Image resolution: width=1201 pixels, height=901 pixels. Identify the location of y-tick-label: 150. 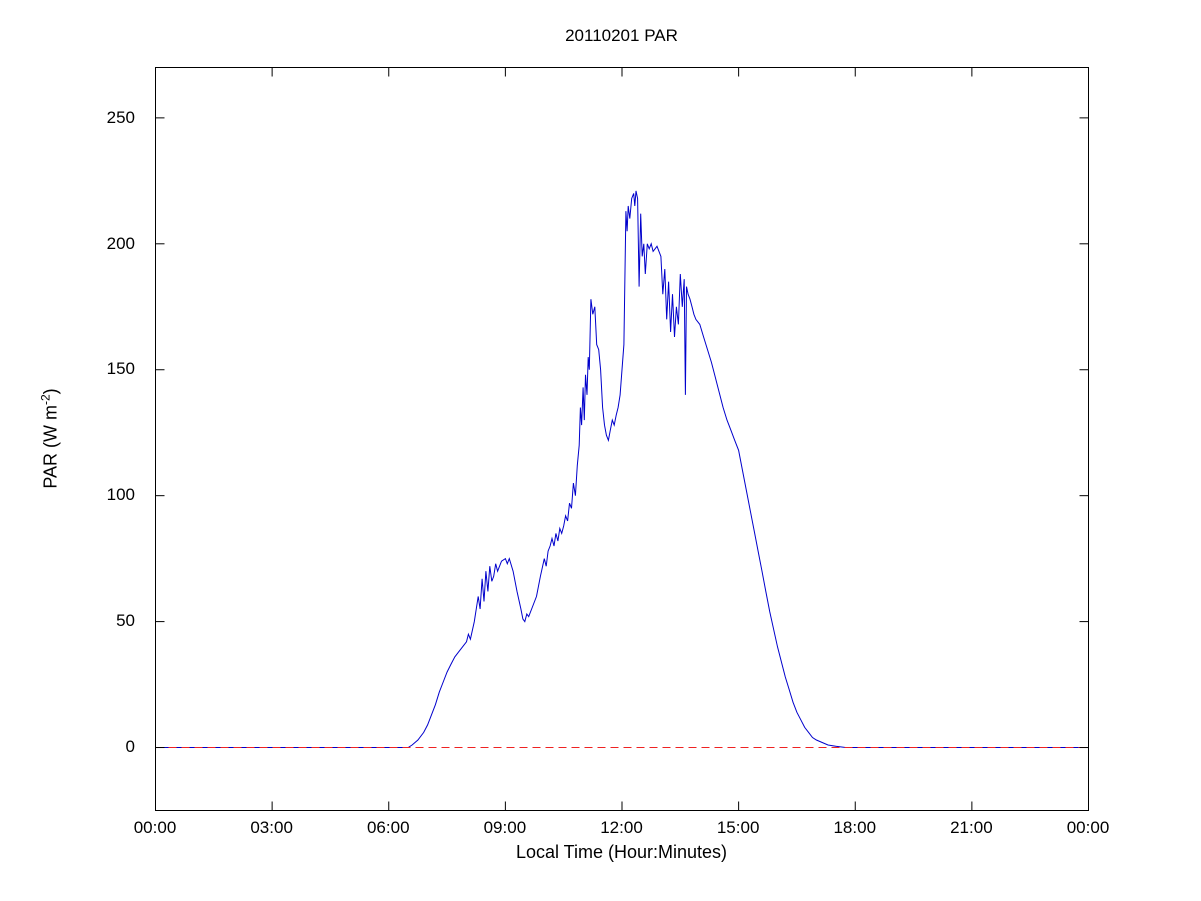
(120, 368).